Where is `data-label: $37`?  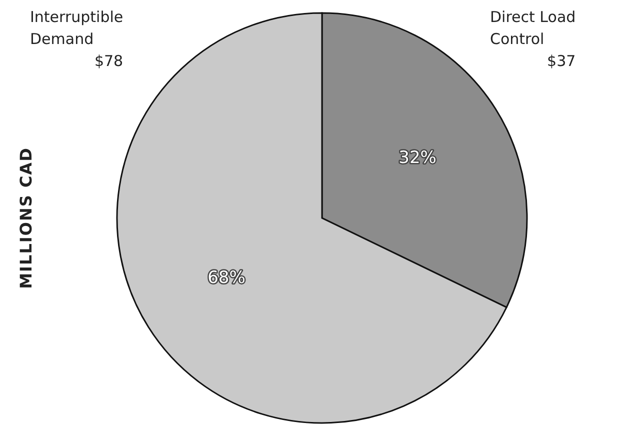 data-label: $37 is located at coordinates (561, 61).